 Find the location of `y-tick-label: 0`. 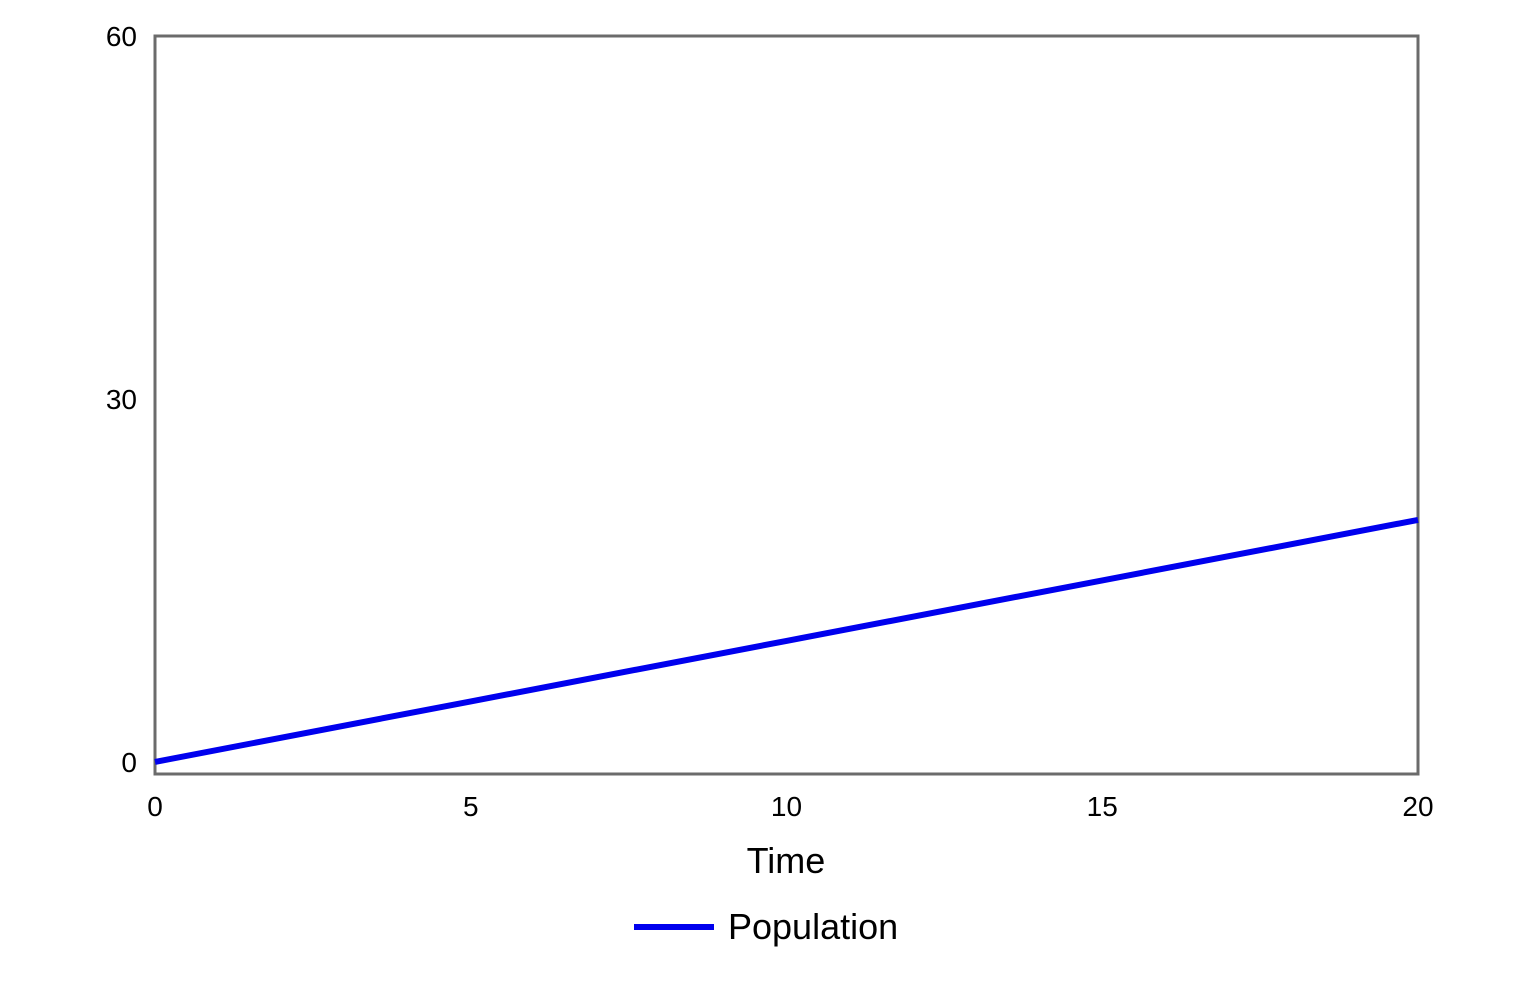

y-tick-label: 0 is located at coordinates (129, 762).